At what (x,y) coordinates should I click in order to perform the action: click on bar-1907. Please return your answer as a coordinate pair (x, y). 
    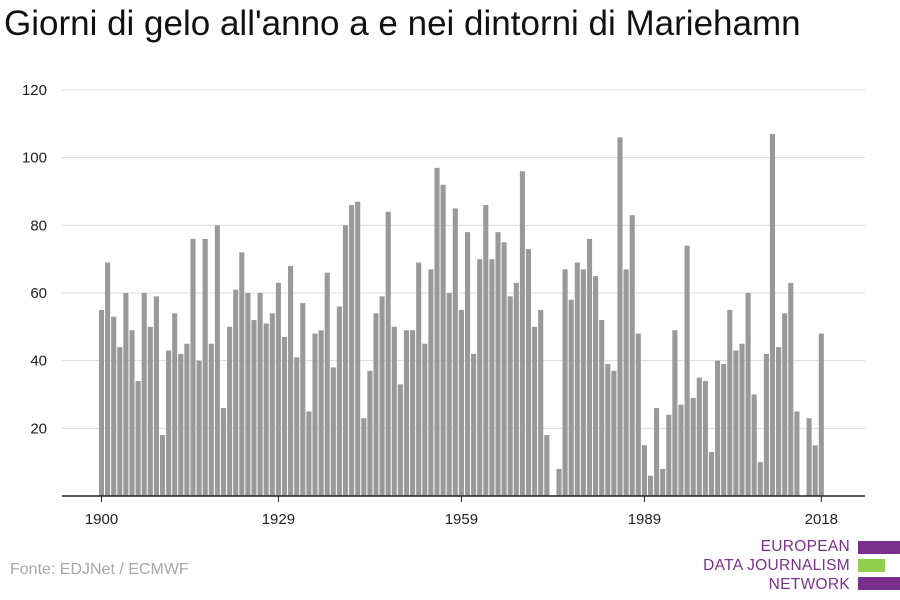
    Looking at the image, I should click on (144, 394).